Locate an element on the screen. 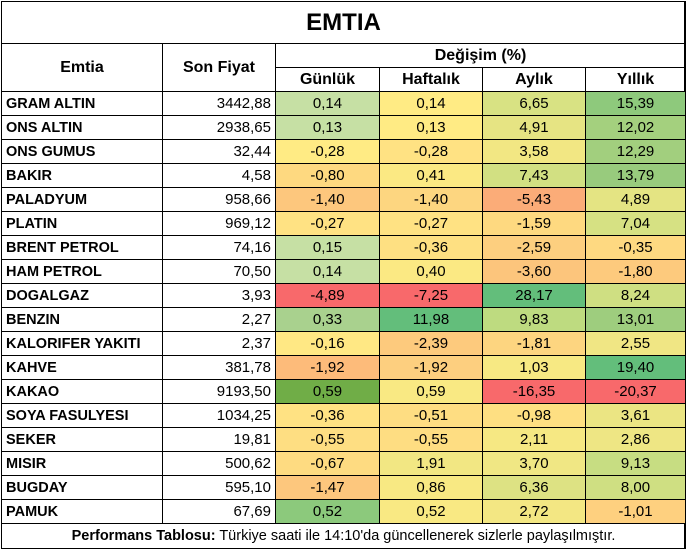  change-yearly: 8,00 is located at coordinates (635, 487).